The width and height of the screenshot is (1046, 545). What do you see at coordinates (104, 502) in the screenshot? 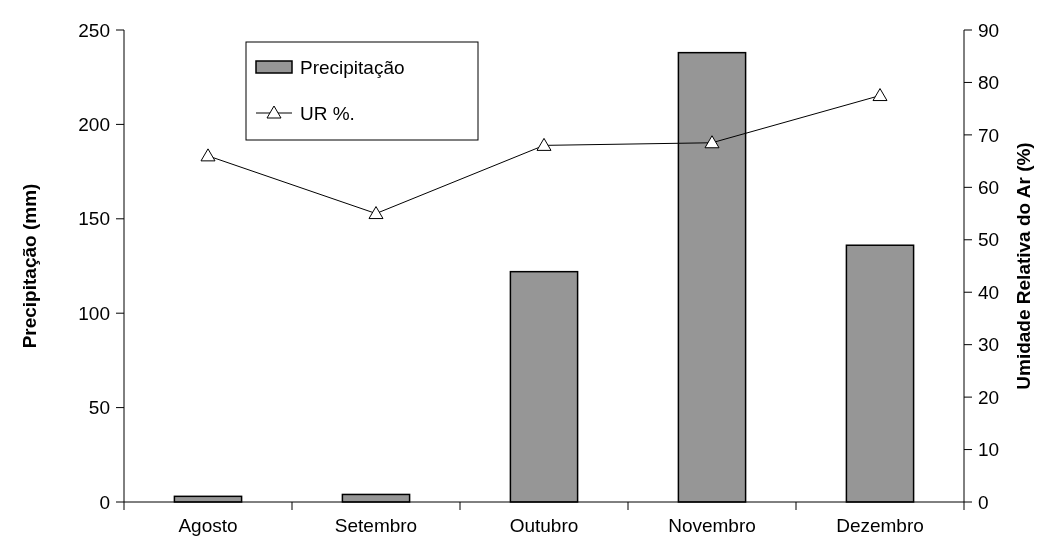
I see `y-tick-label: 0` at bounding box center [104, 502].